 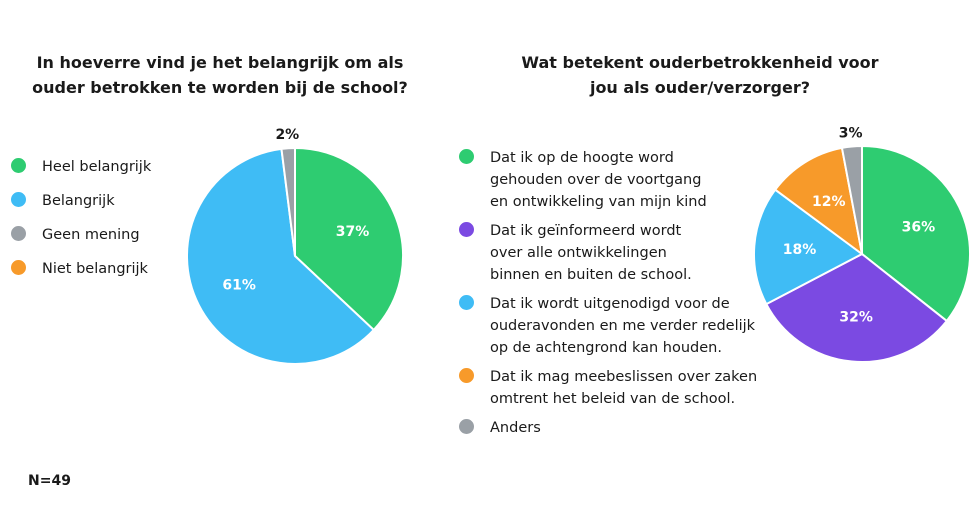 What do you see at coordinates (606, 348) in the screenshot?
I see `legend-label: op de achtengrond kan houden.` at bounding box center [606, 348].